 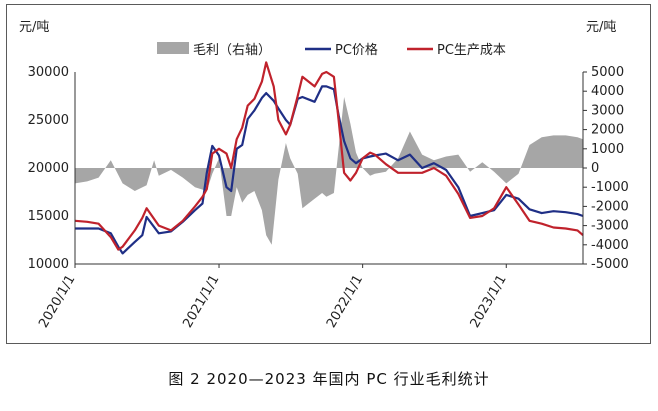 What do you see at coordinates (607, 110) in the screenshot?
I see `right-tick-label: 3000` at bounding box center [607, 110].